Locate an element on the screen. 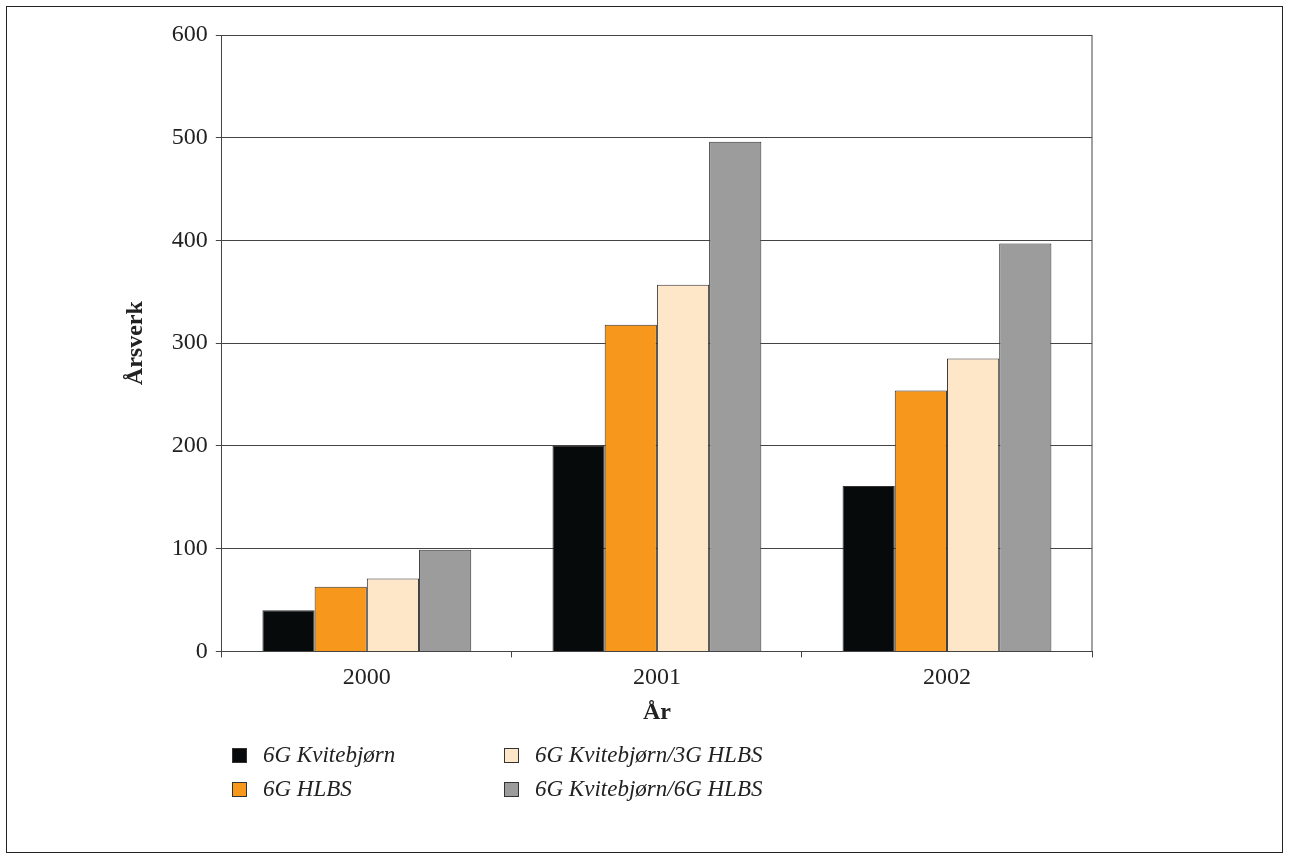 The image size is (1289, 861). y-tick-label: 0 is located at coordinates (201, 649).